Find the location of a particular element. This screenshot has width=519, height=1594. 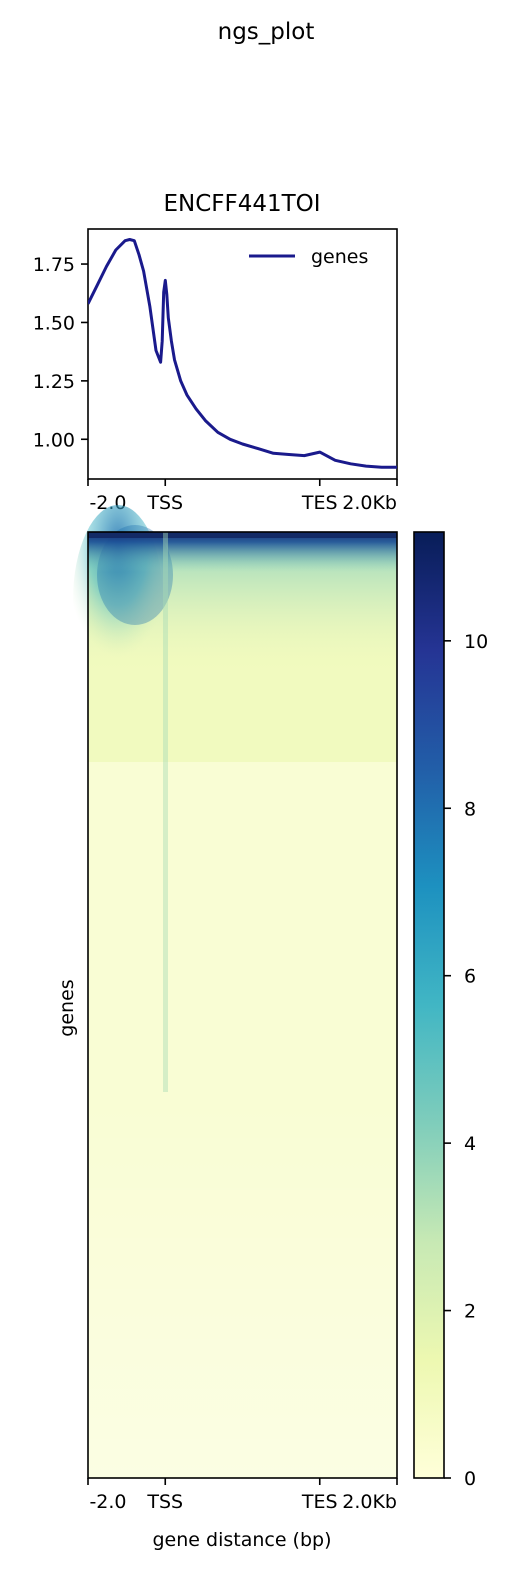

colorbar-tick-label: 6 is located at coordinates (470, 977).